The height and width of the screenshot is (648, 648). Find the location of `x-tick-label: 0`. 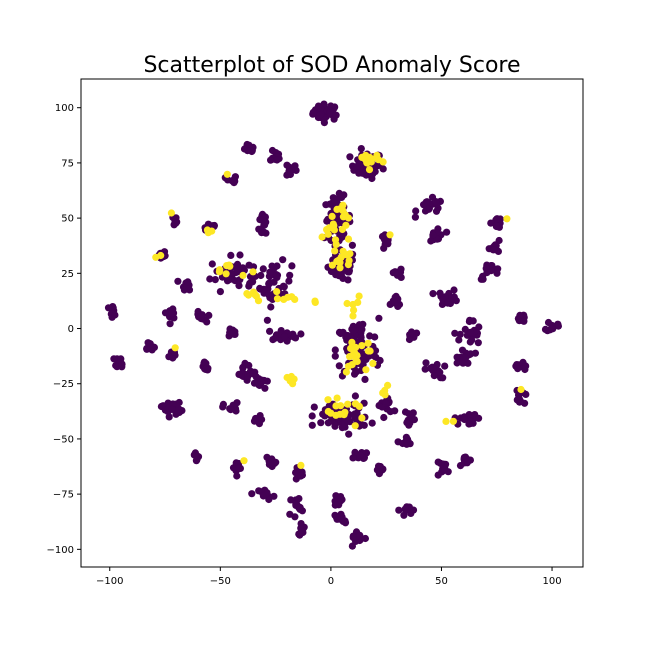

x-tick-label: 0 is located at coordinates (331, 581).